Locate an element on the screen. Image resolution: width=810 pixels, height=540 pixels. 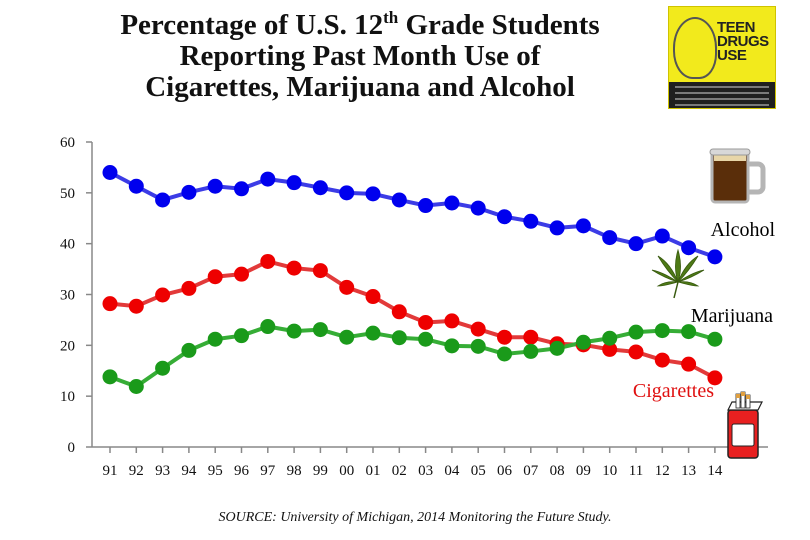
beer-mug-icon is located at coordinates (737, 176).